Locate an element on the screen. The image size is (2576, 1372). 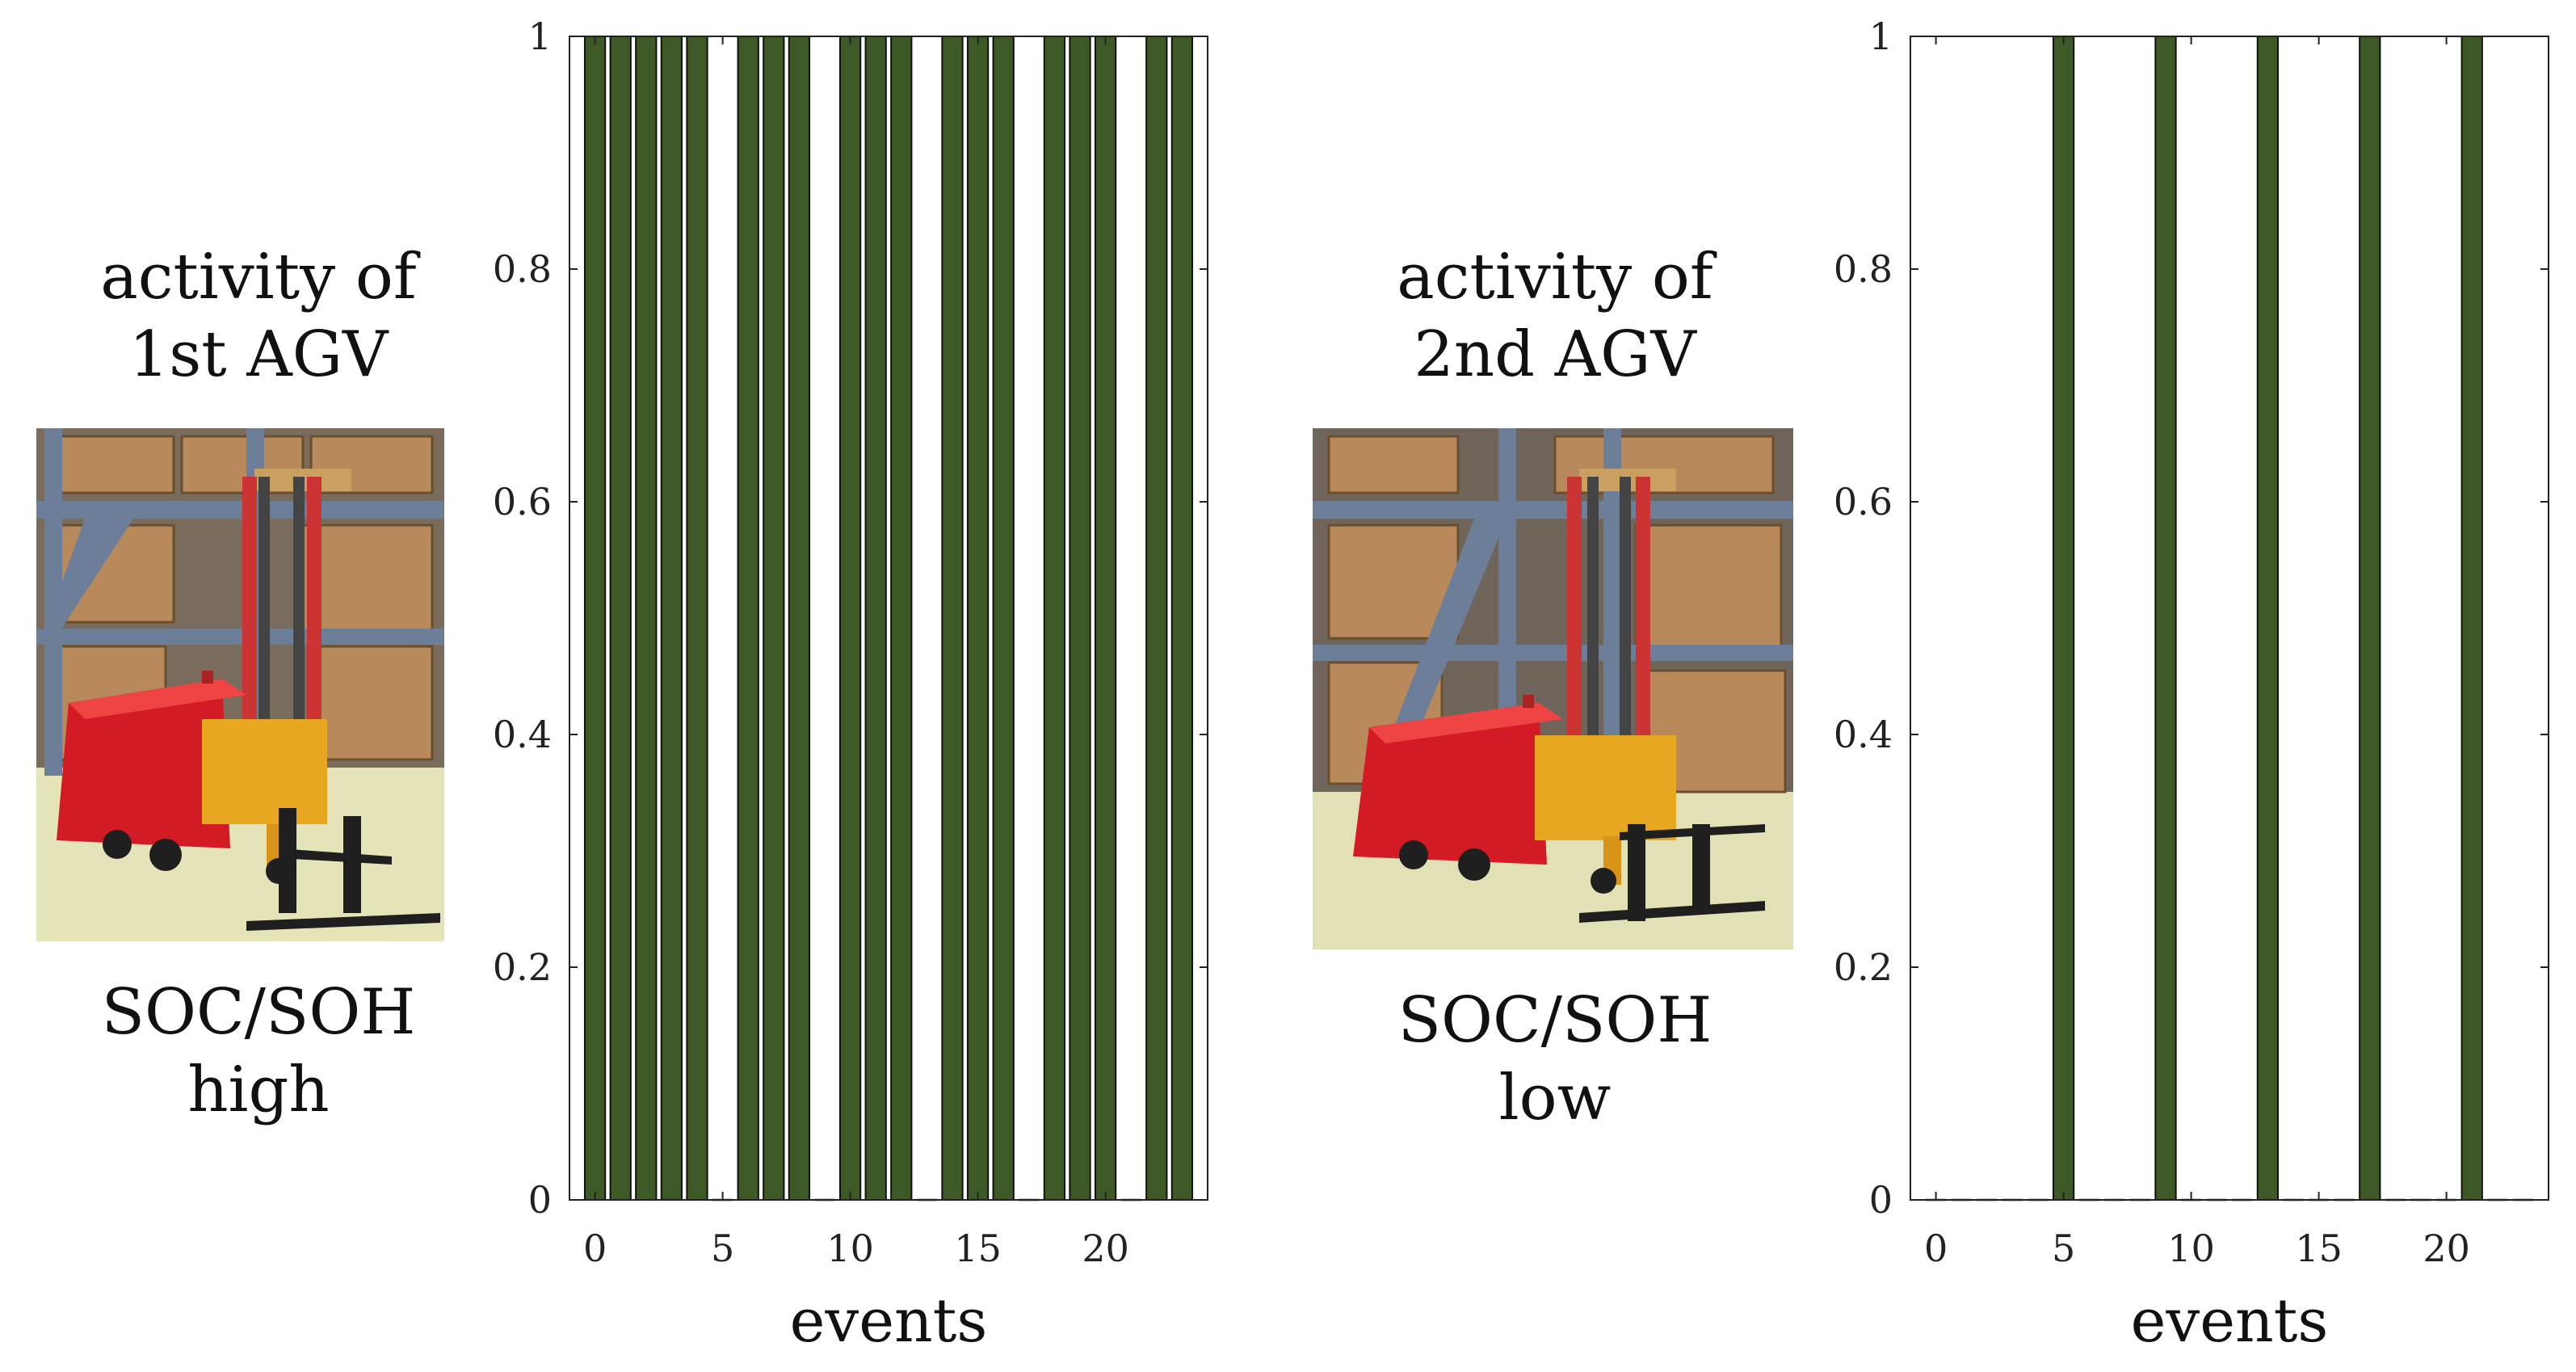
agv1-image is located at coordinates (240, 684).